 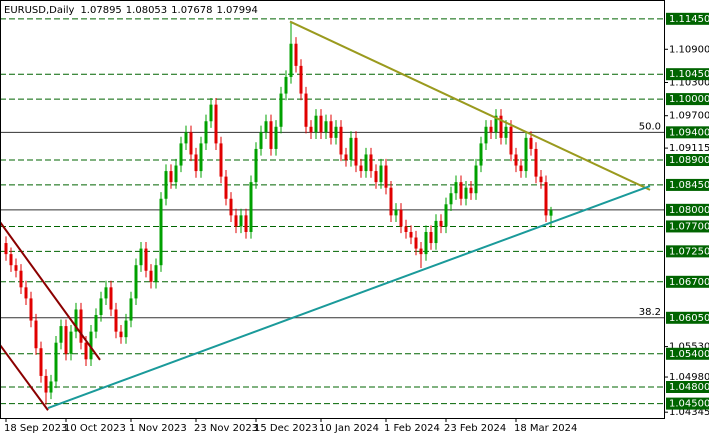 I want to click on y-tick-label: 1.04345, so click(x=689, y=412).